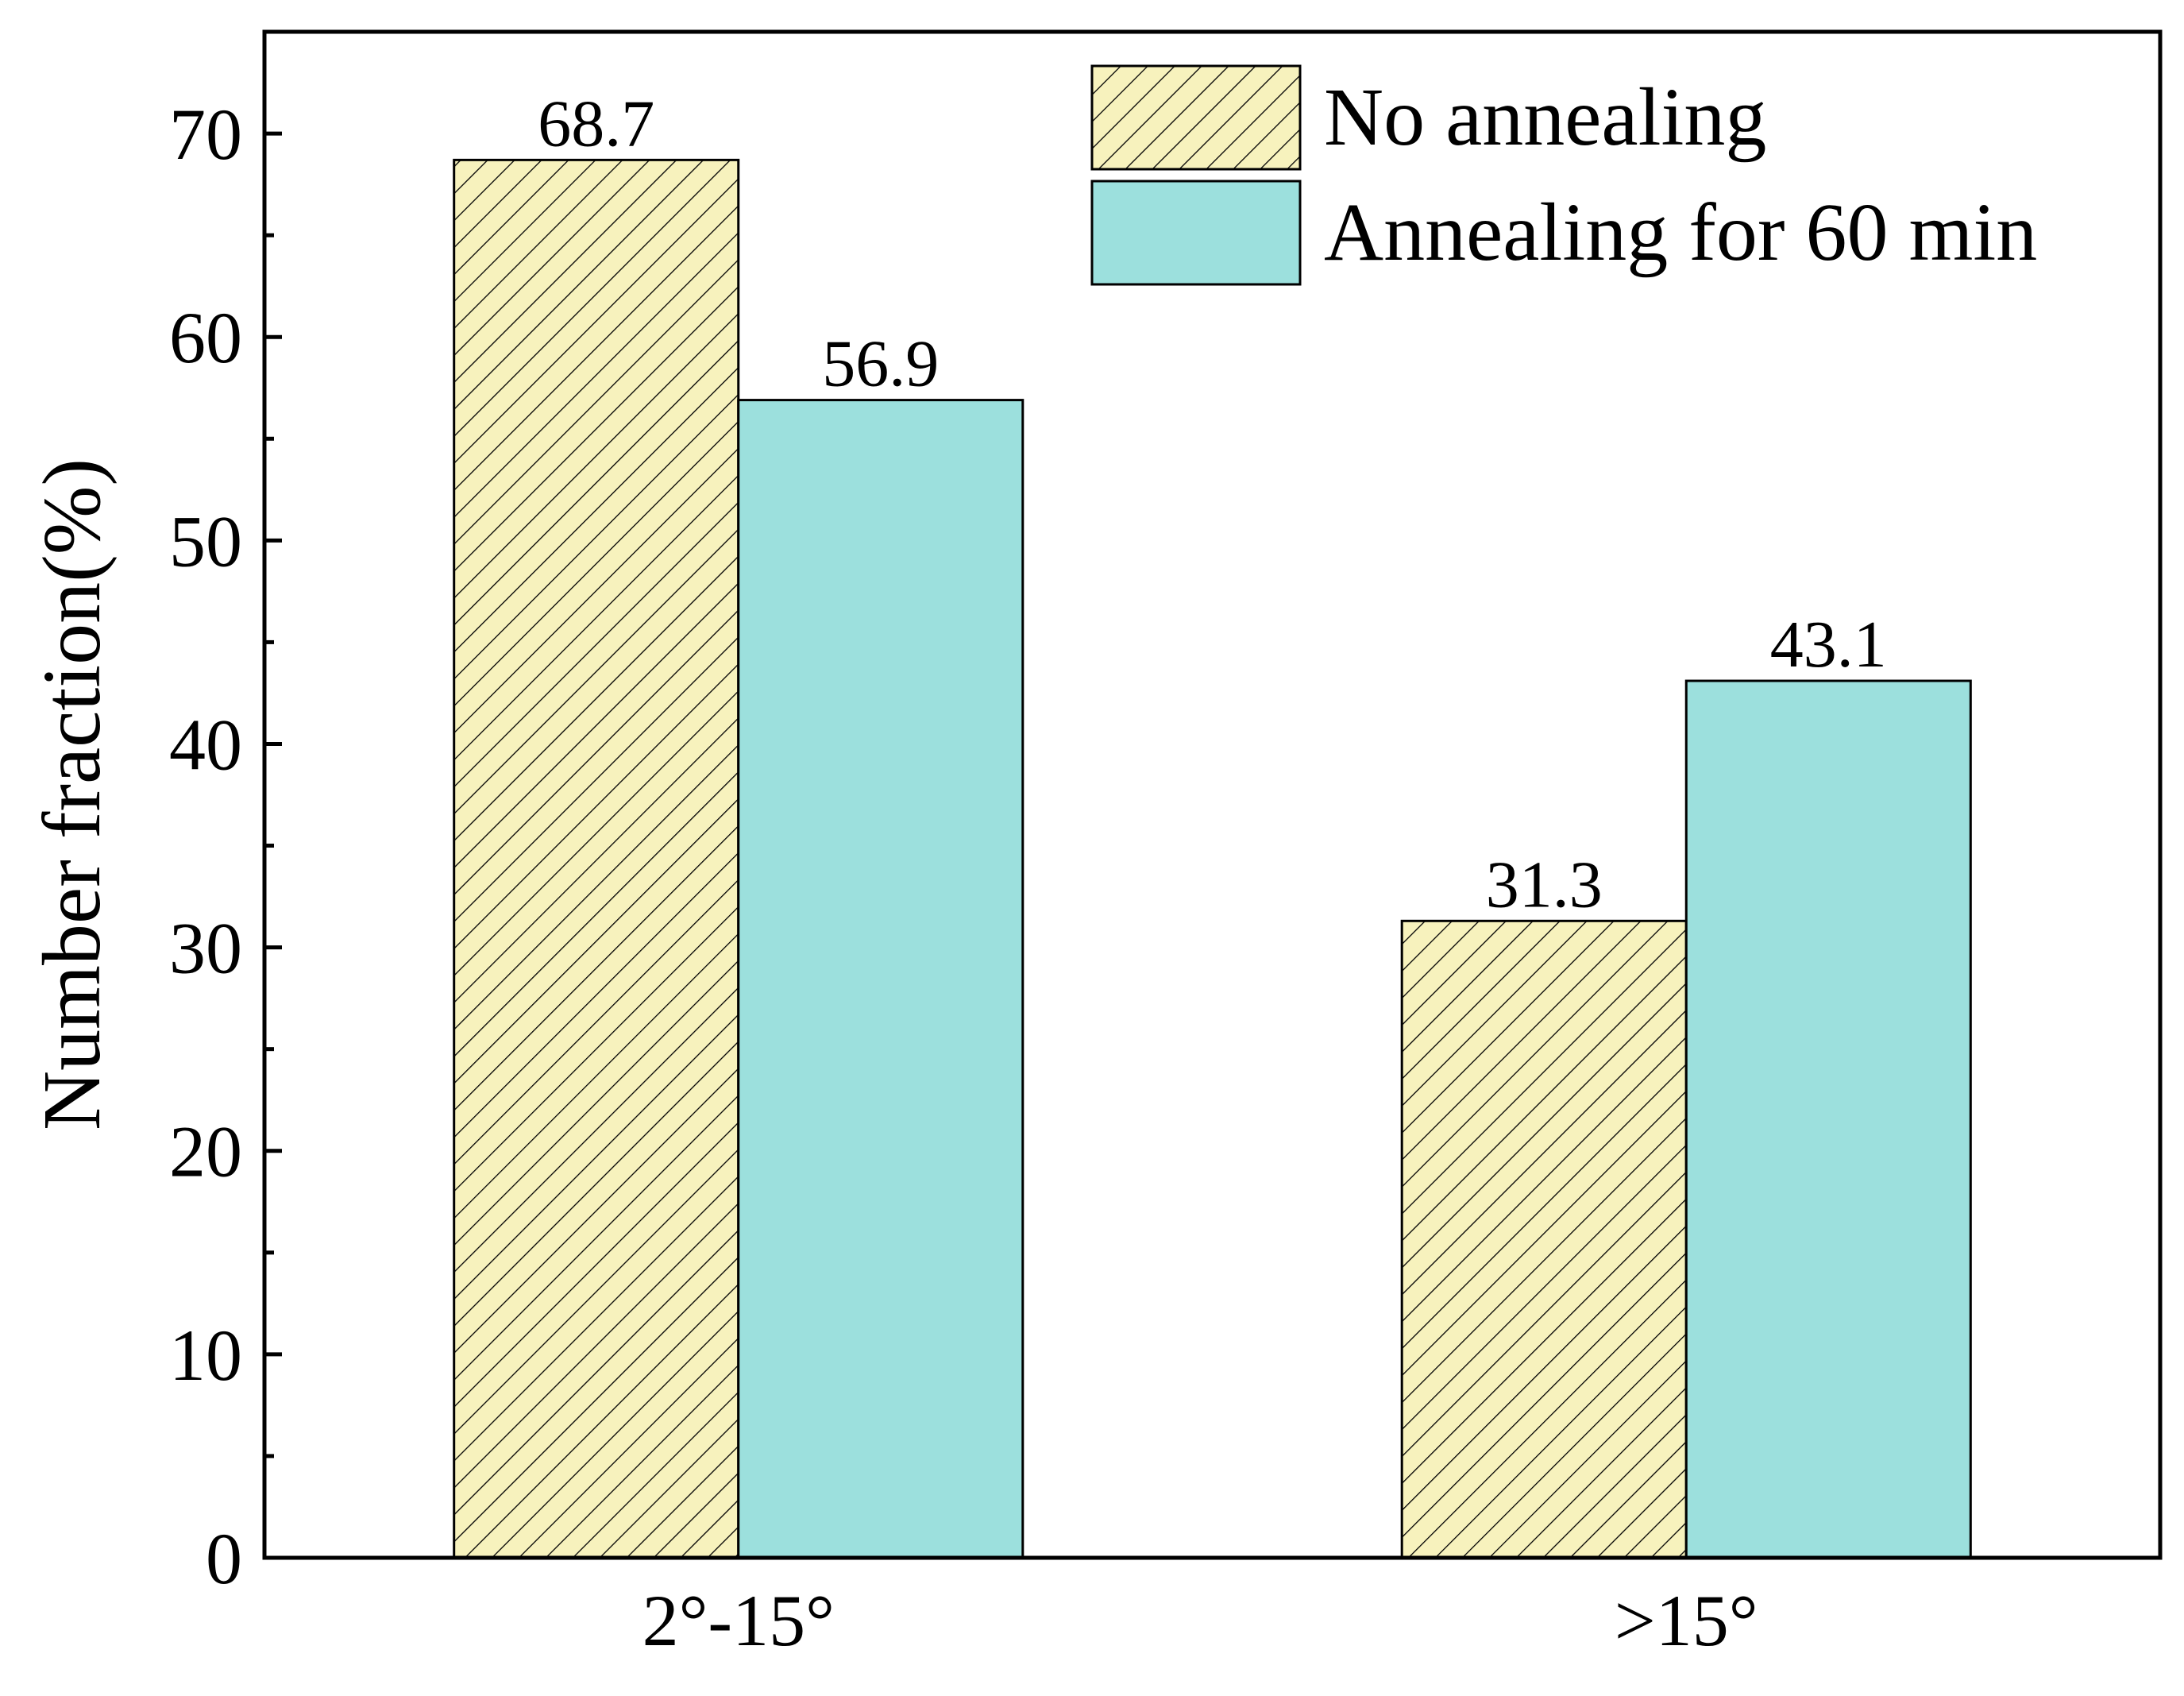  Describe the element at coordinates (1545, 117) in the screenshot. I see `legend-label: No annealing` at that location.